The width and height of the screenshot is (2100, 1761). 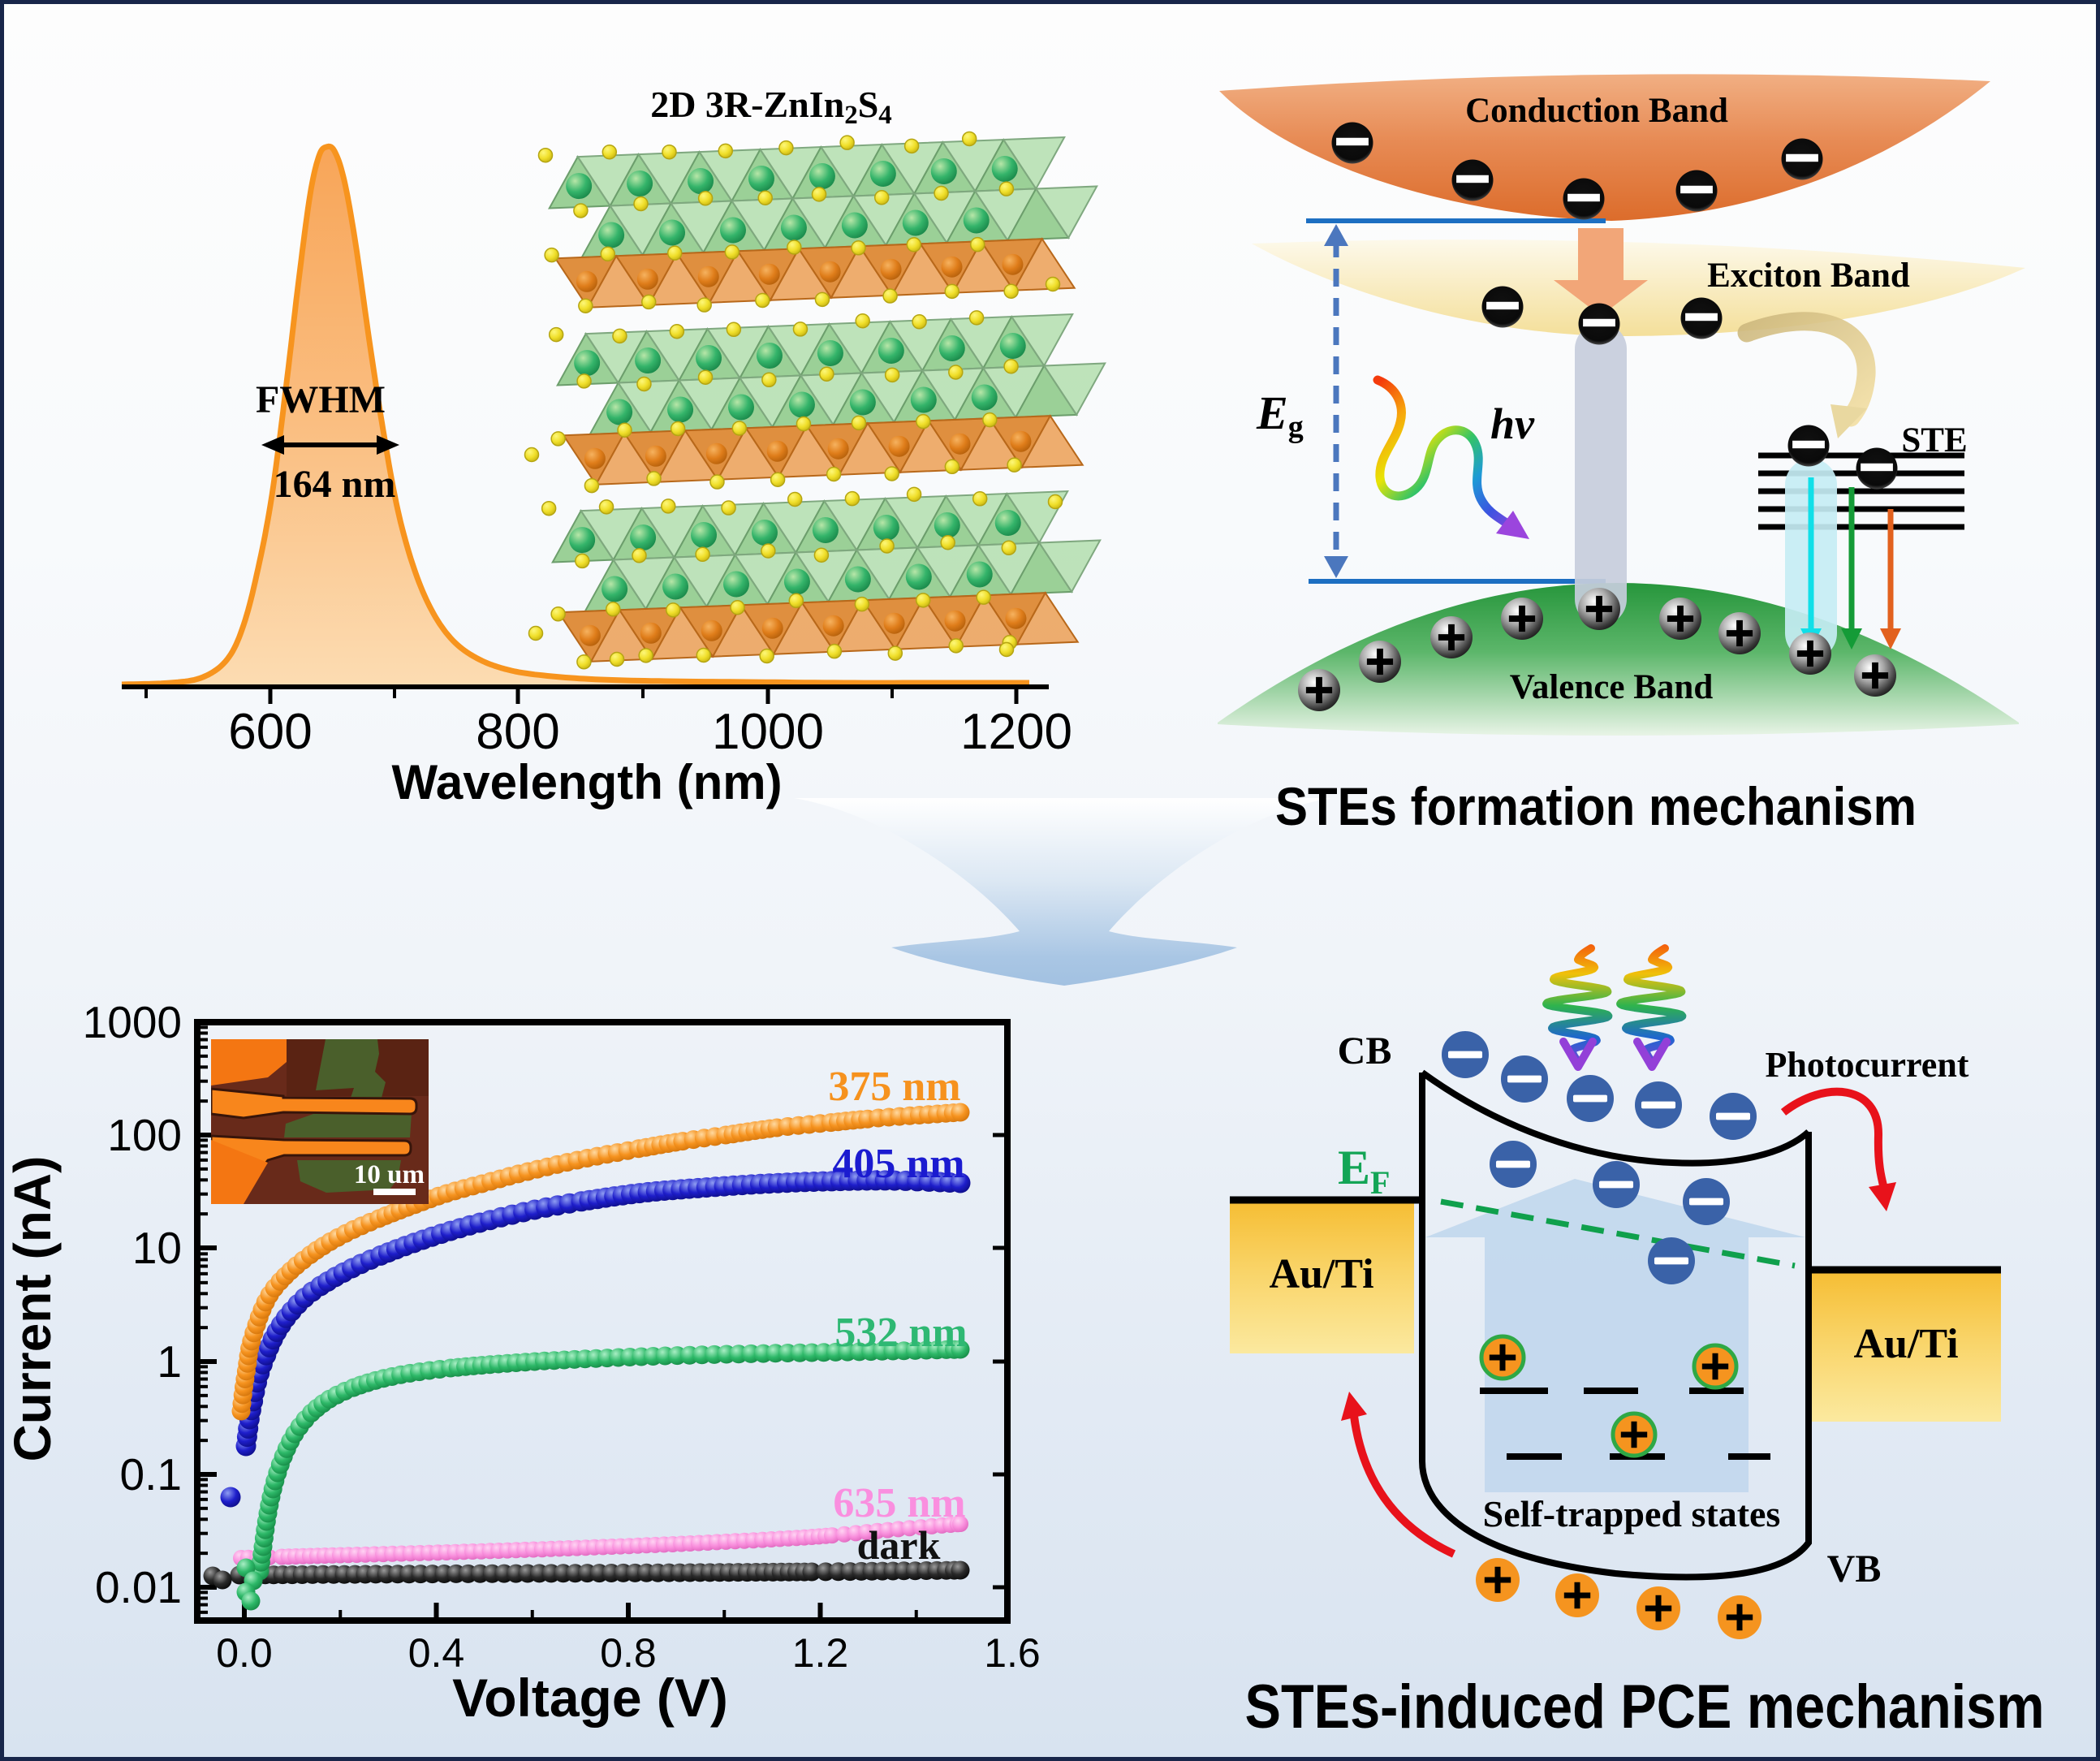 I want to click on svg-text: 1, so click(x=169, y=1361).